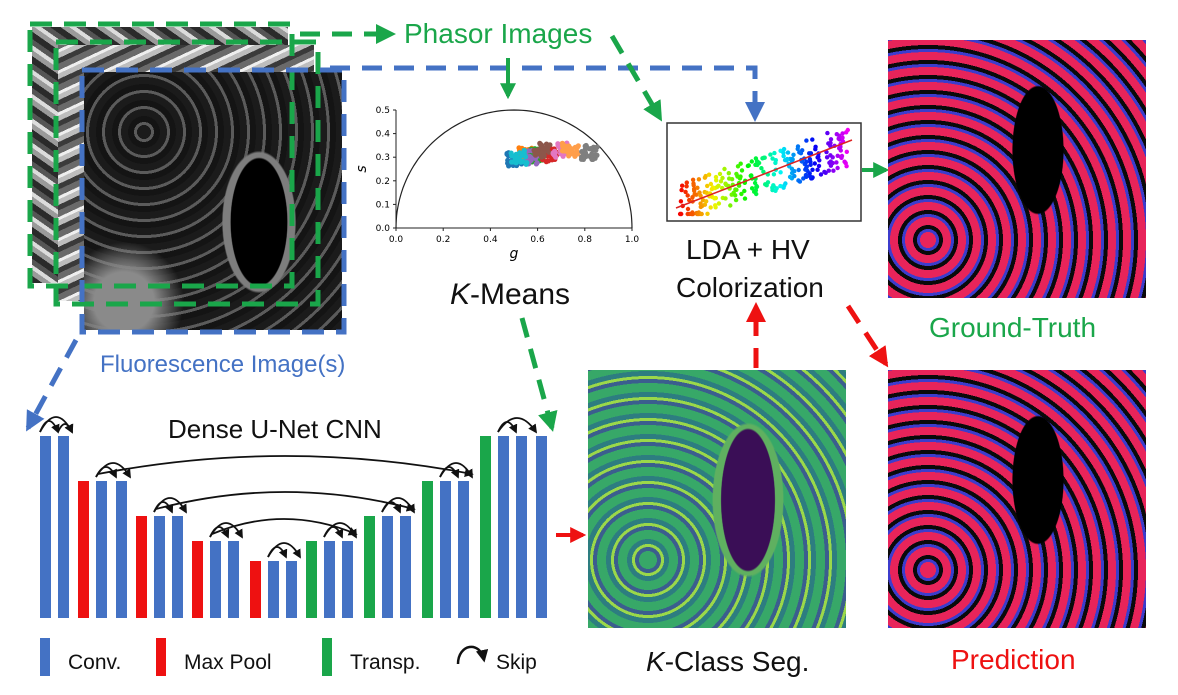 The width and height of the screenshot is (1178, 695). What do you see at coordinates (750, 287) in the screenshot?
I see `lda-label-line2: Colorization` at bounding box center [750, 287].